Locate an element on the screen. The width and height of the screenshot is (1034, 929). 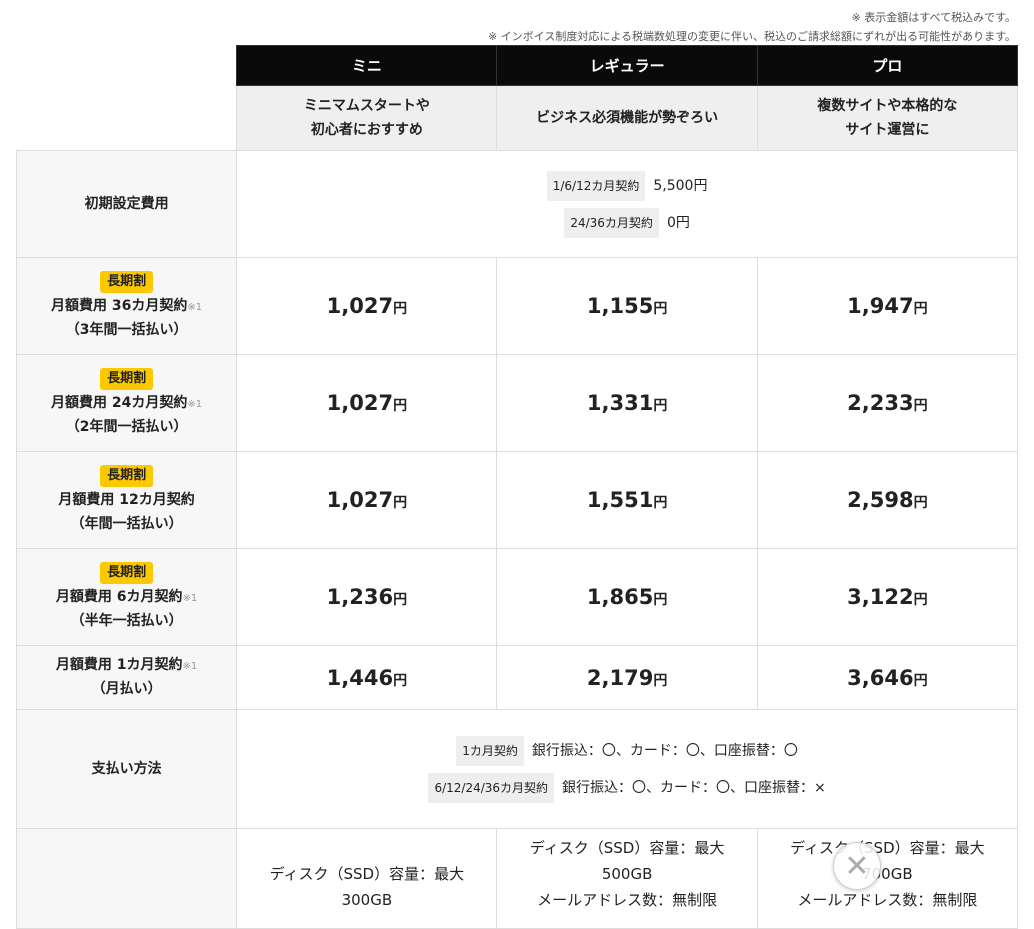
price-cell: 3,122円 is located at coordinates (887, 597).